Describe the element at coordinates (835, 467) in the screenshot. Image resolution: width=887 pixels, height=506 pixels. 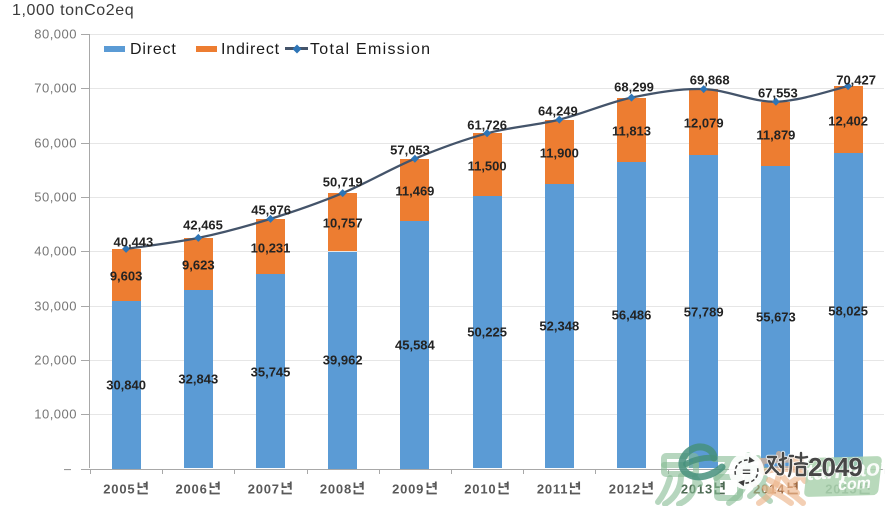
I see `svg-text: 2049` at that location.